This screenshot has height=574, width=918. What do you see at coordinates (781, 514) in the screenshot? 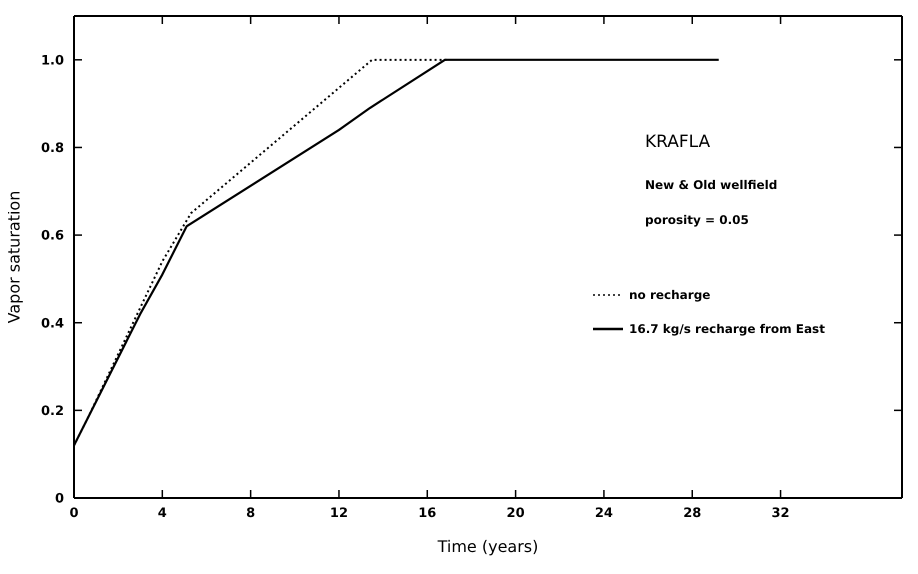
I see `x-tick-label: 32` at bounding box center [781, 514].